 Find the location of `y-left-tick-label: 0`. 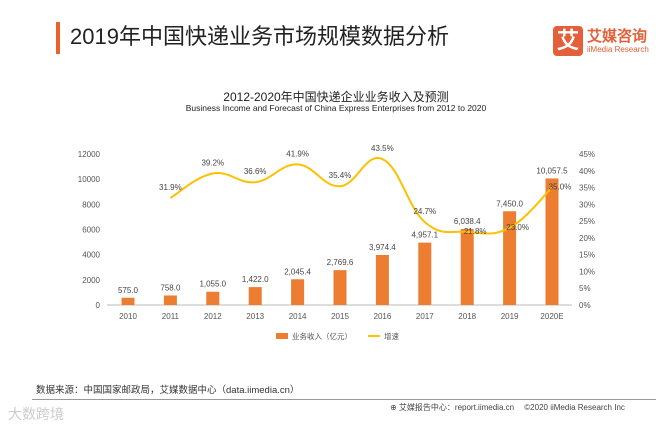

y-left-tick-label: 0 is located at coordinates (98, 305).